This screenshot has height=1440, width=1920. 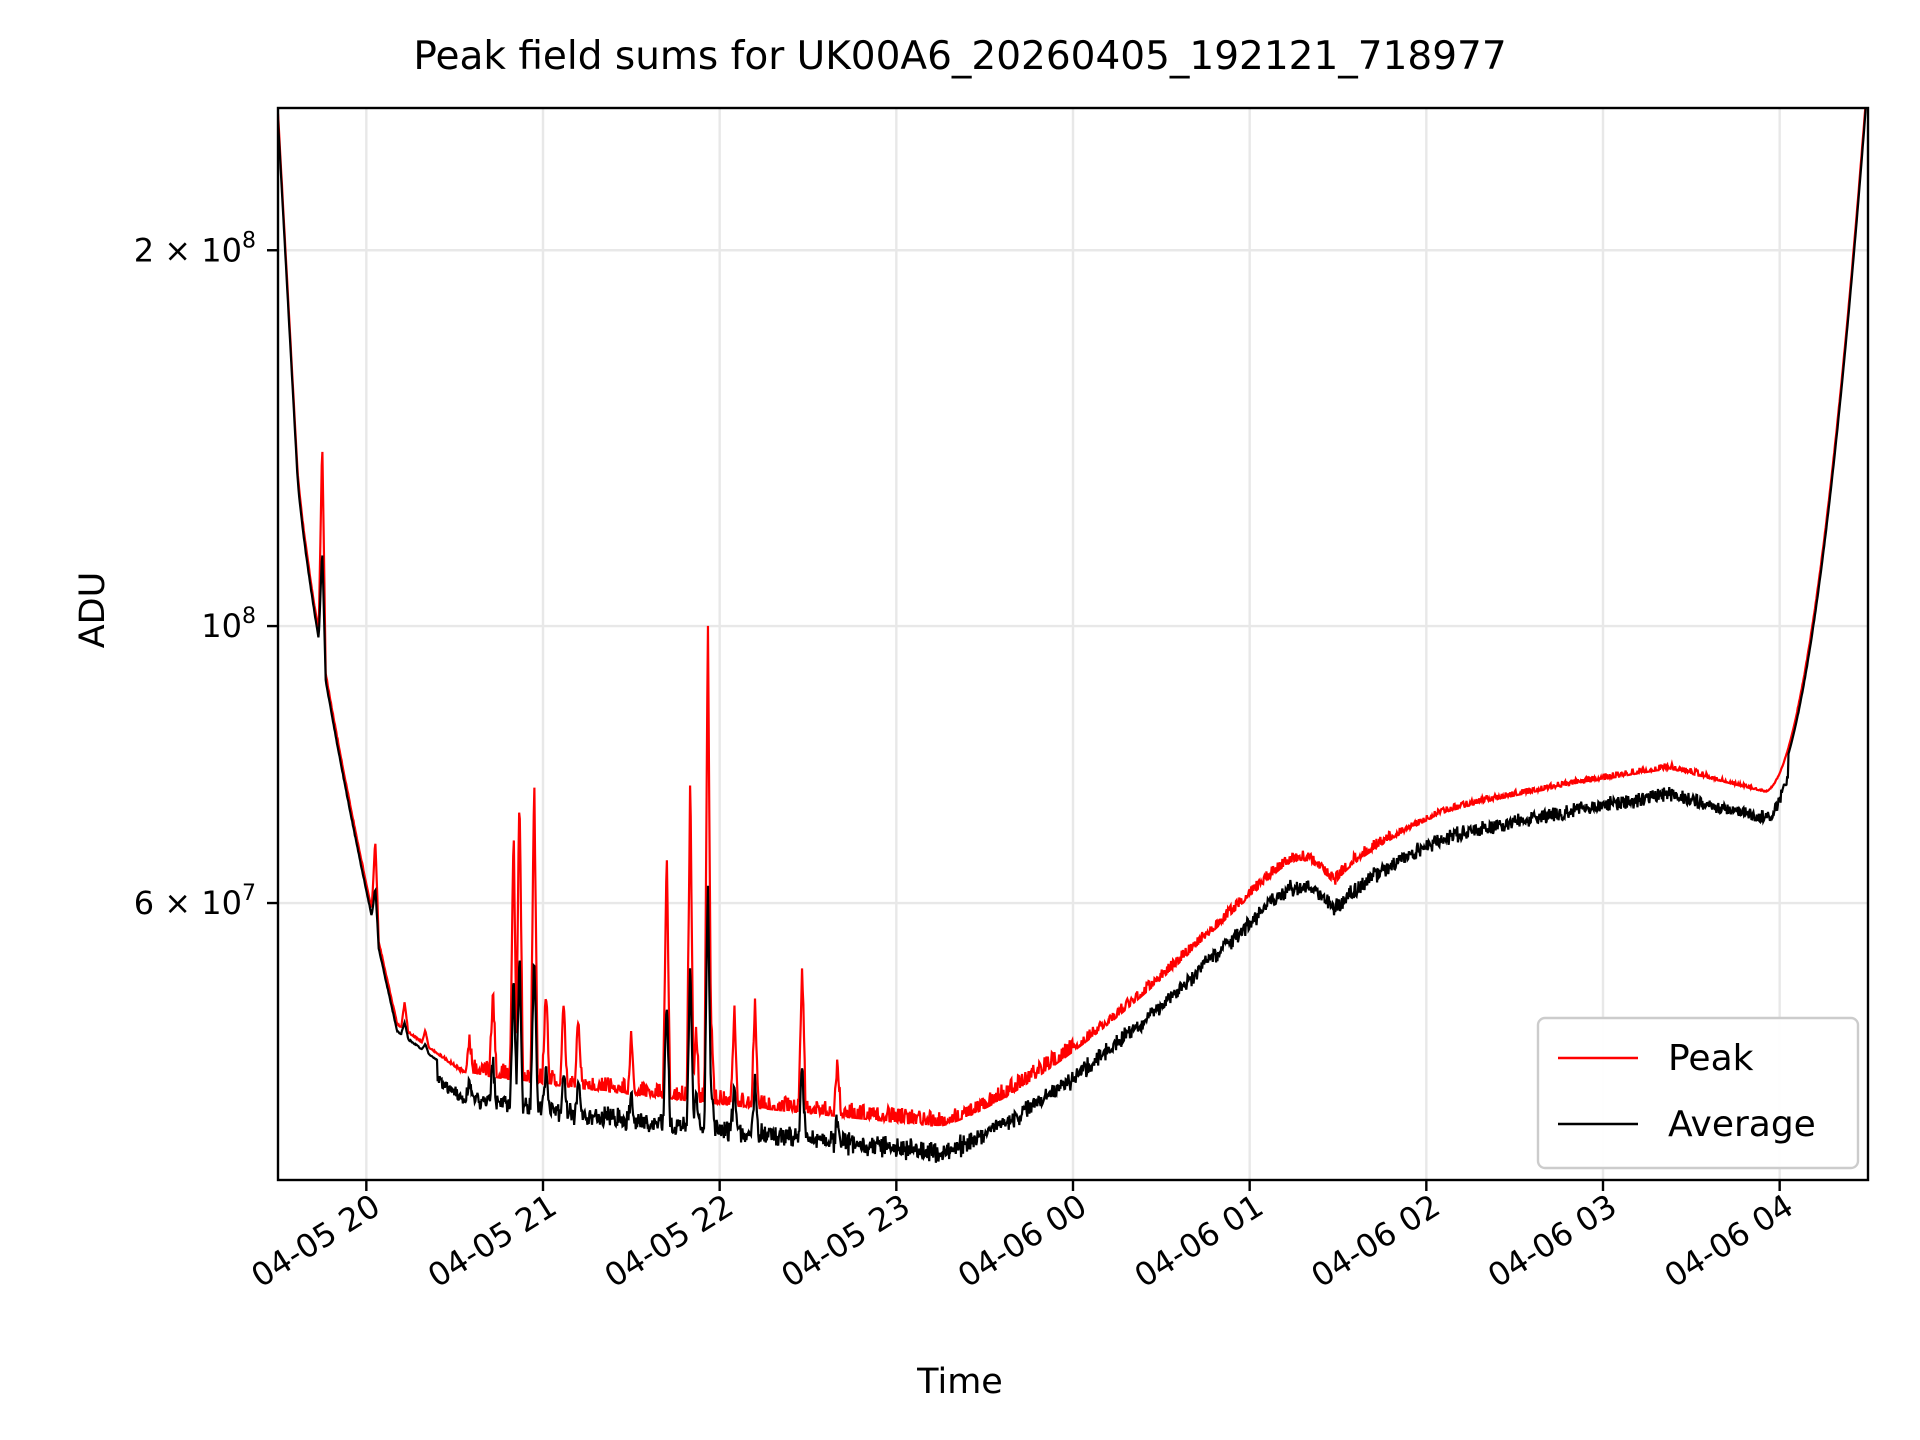 I want to click on legend-box, so click(x=1698, y=1093).